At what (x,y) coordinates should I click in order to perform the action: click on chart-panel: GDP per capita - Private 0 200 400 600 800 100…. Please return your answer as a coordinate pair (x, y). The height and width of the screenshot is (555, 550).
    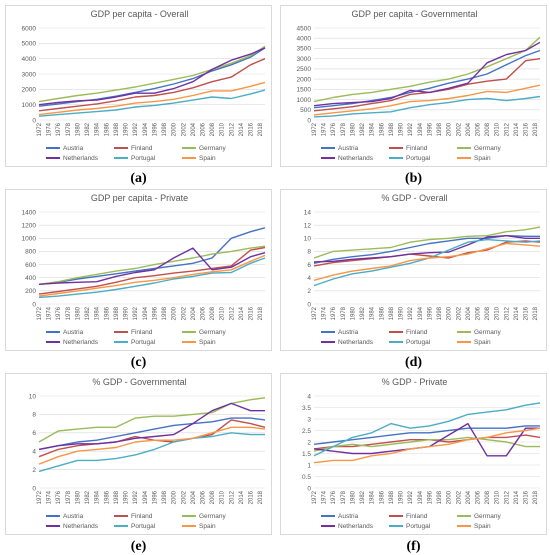
    Looking at the image, I should click on (138, 270).